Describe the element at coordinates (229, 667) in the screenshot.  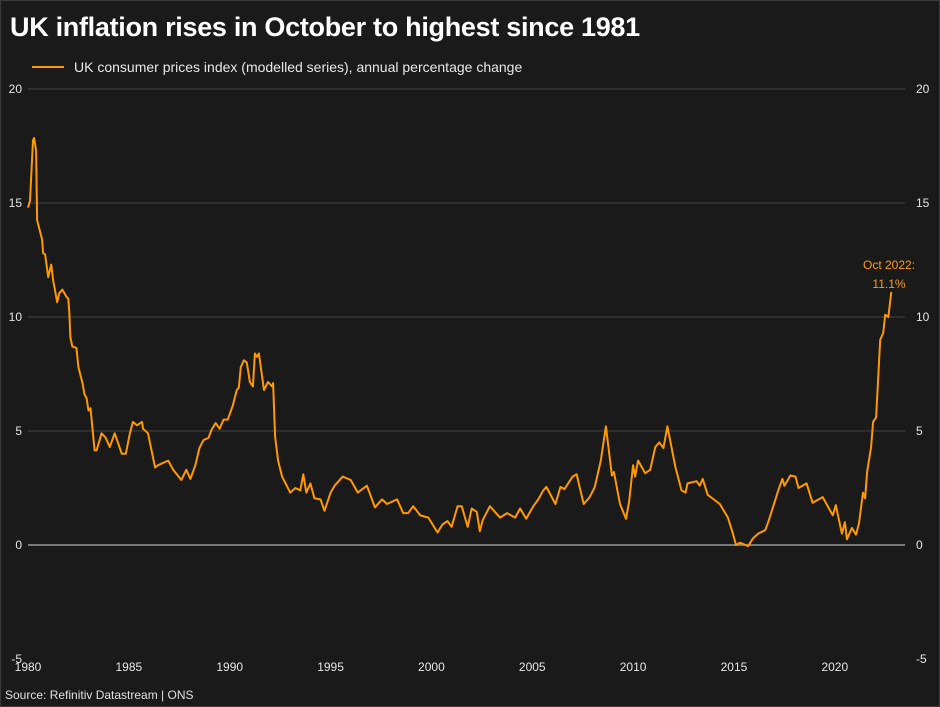
I see `x-tick-label: 1990` at that location.